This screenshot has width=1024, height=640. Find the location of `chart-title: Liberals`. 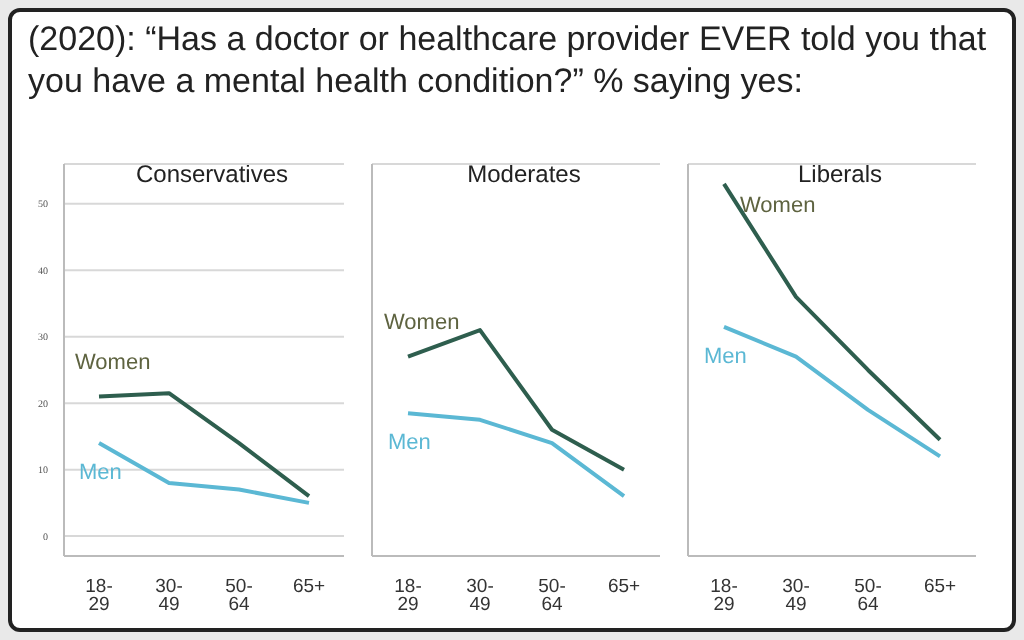

chart-title: Liberals is located at coordinates (840, 174).